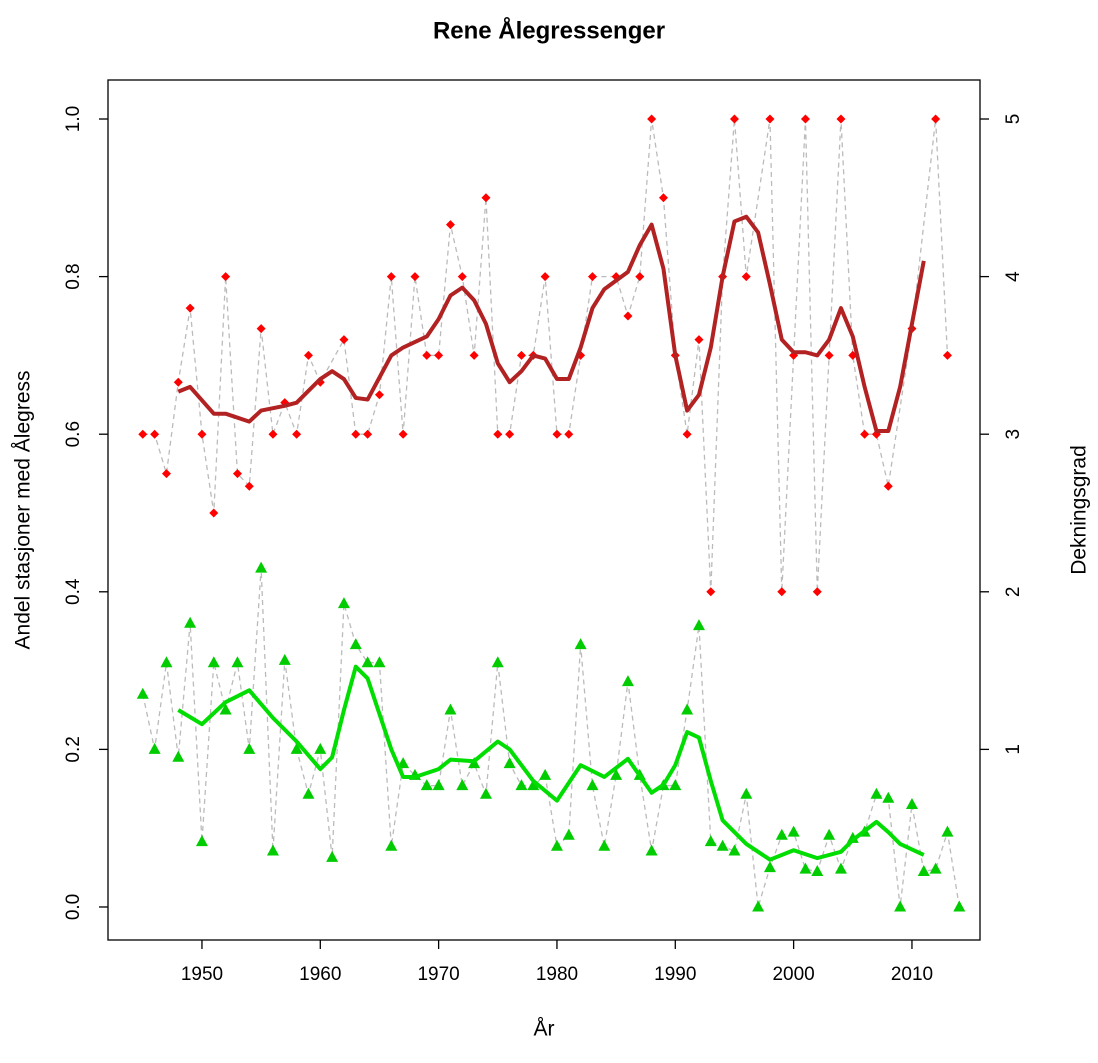  Describe the element at coordinates (73, 434) in the screenshot. I see `y-tick-label: 0.6` at that location.